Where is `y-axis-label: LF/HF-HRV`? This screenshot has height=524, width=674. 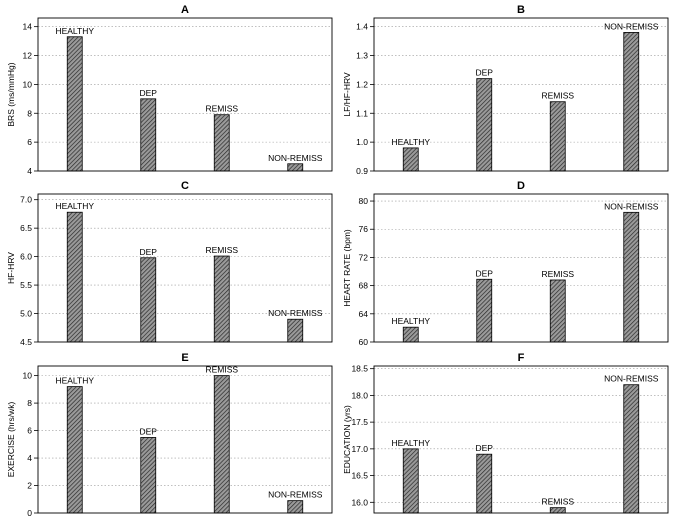 y-axis-label: LF/HF-HRV is located at coordinates (347, 94).